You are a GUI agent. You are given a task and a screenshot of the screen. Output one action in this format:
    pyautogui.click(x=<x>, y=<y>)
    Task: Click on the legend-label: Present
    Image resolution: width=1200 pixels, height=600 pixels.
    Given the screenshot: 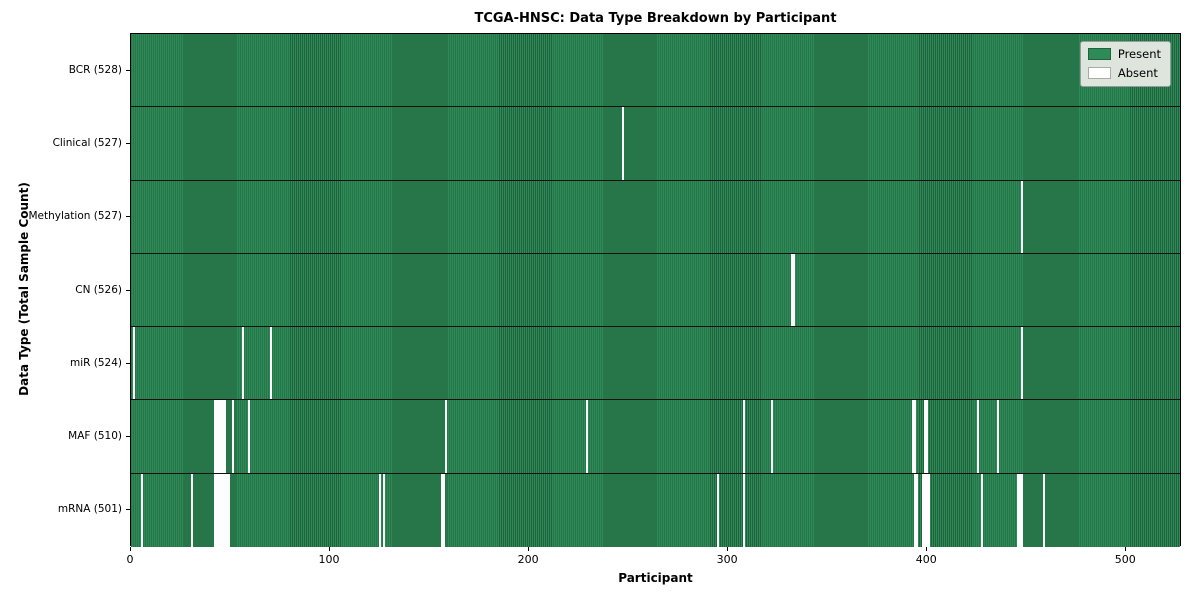 What is the action you would take?
    pyautogui.click(x=1139, y=54)
    